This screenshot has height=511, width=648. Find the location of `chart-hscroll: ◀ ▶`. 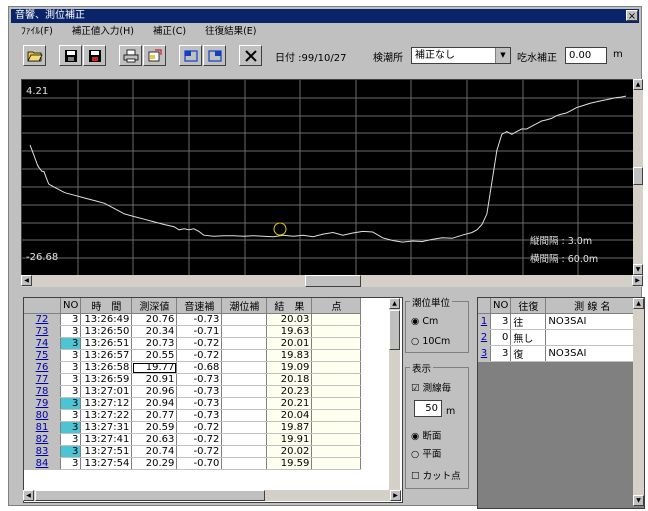

chart-hscroll: ◀ ▶ is located at coordinates (332, 281).